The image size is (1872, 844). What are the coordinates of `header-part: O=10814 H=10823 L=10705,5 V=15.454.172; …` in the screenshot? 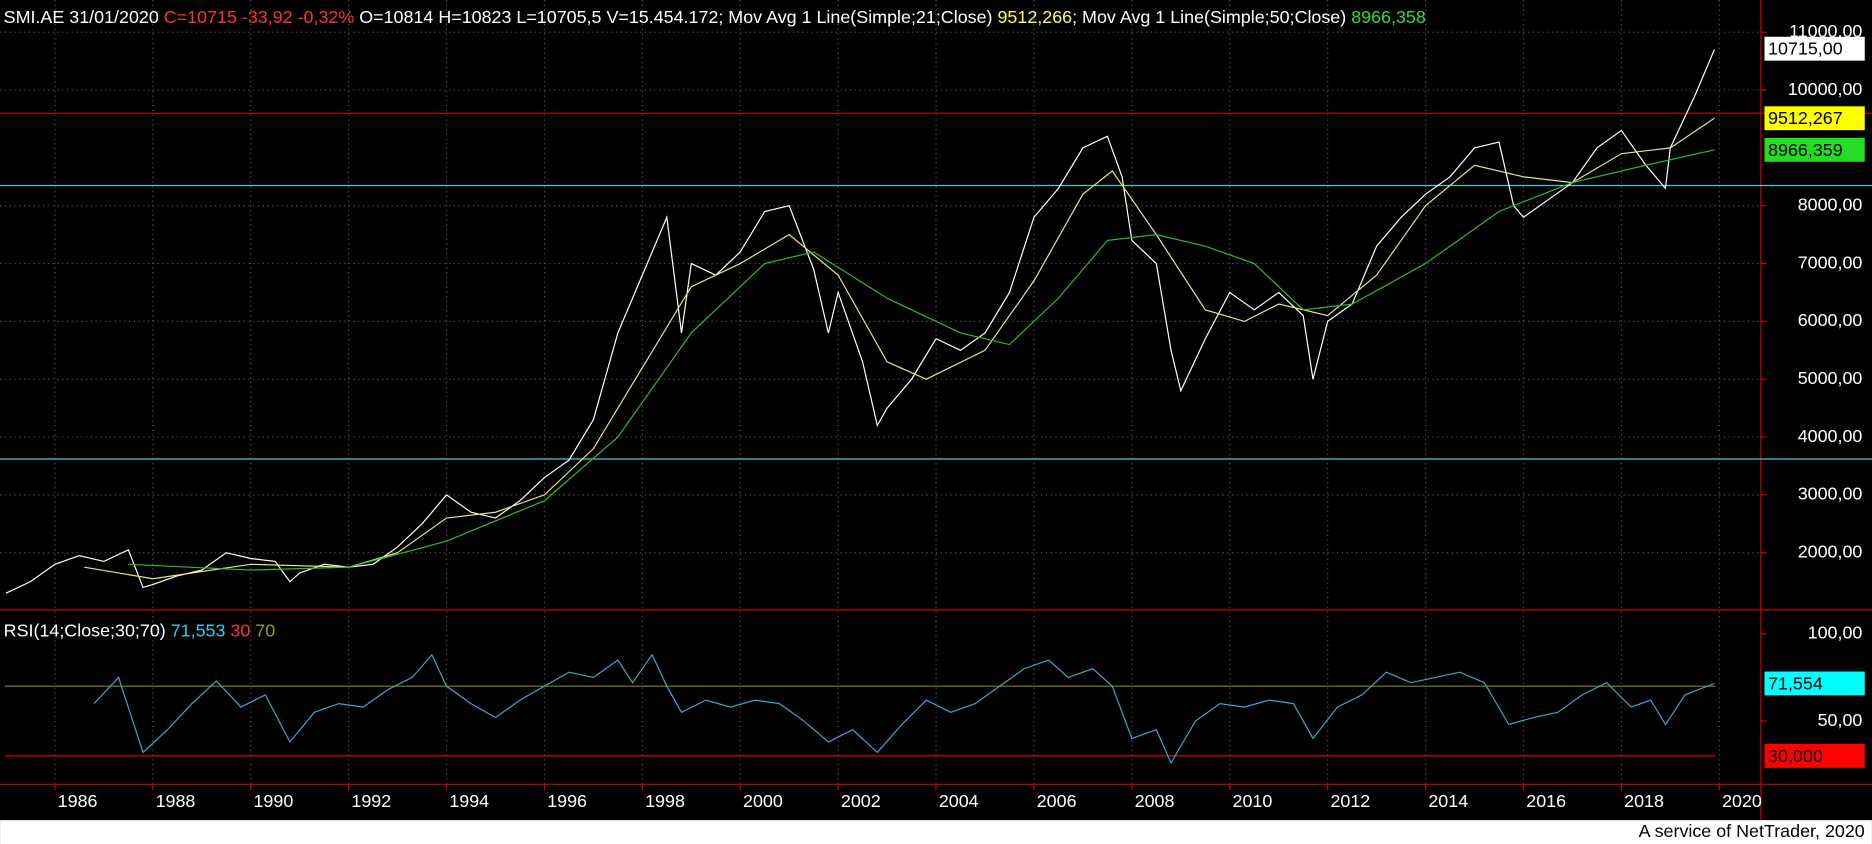 It's located at (675, 17).